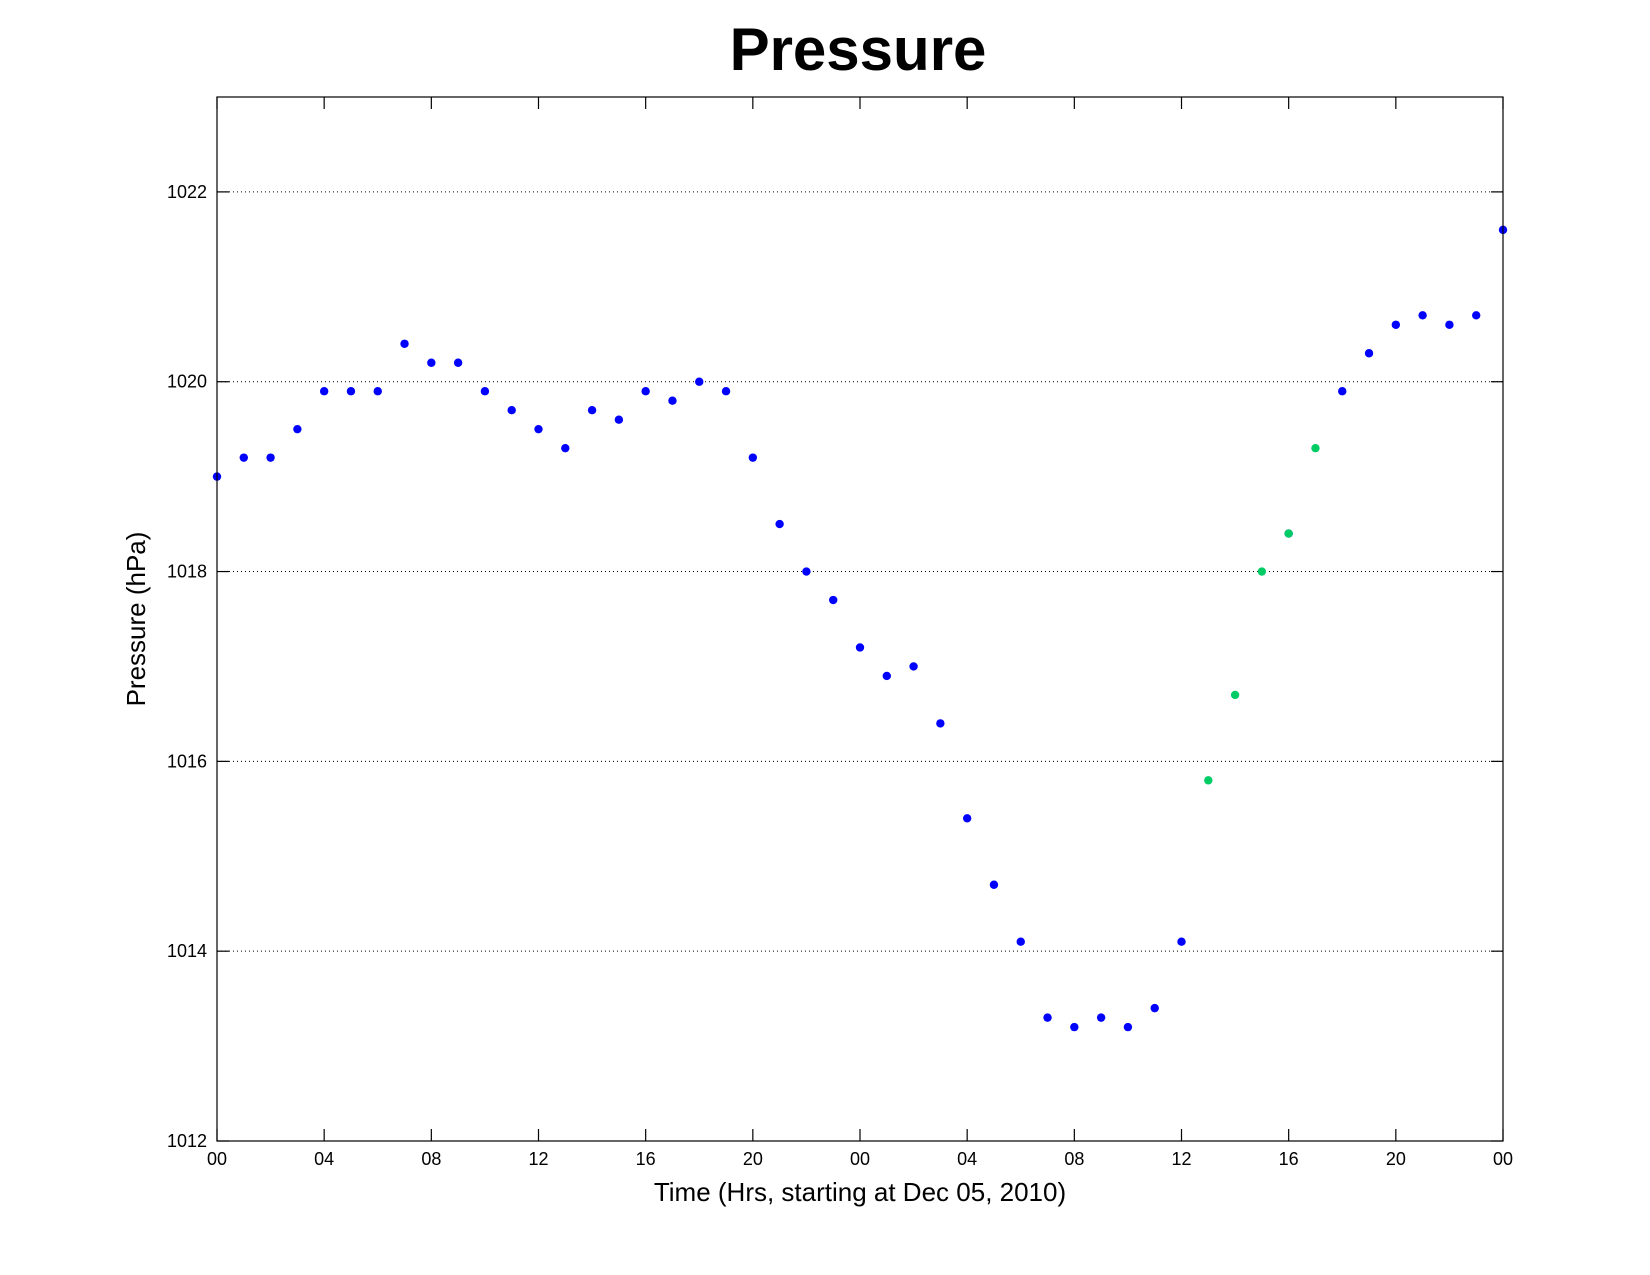 This screenshot has height=1275, width=1650. What do you see at coordinates (858, 49) in the screenshot?
I see `chart-title: Pressure` at bounding box center [858, 49].